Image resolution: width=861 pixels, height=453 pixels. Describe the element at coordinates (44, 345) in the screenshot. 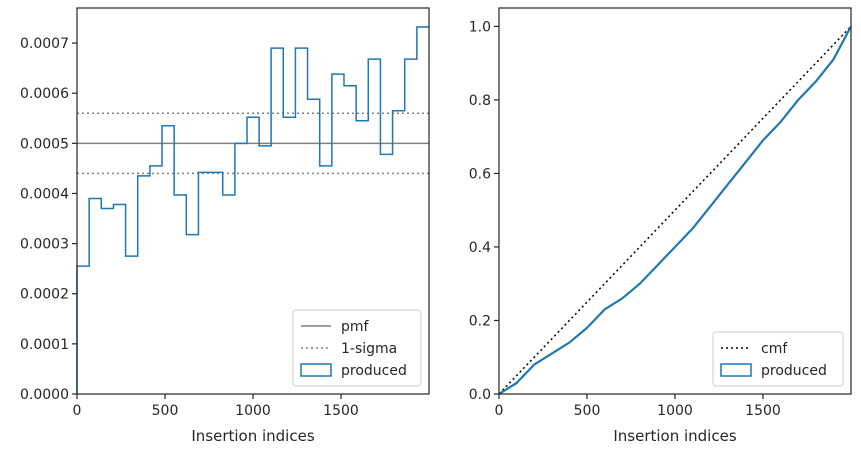

I see `y-tick-label: 0.0001` at that location.